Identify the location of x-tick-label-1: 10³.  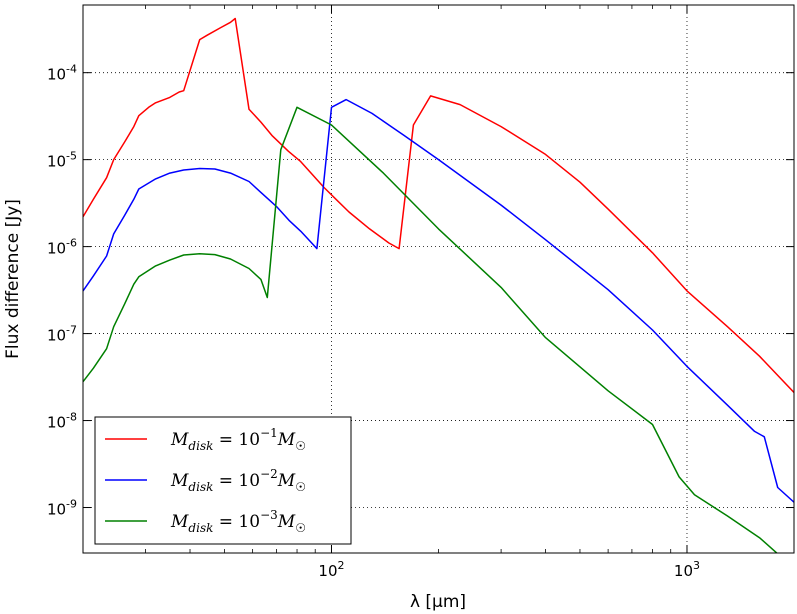
(687, 569).